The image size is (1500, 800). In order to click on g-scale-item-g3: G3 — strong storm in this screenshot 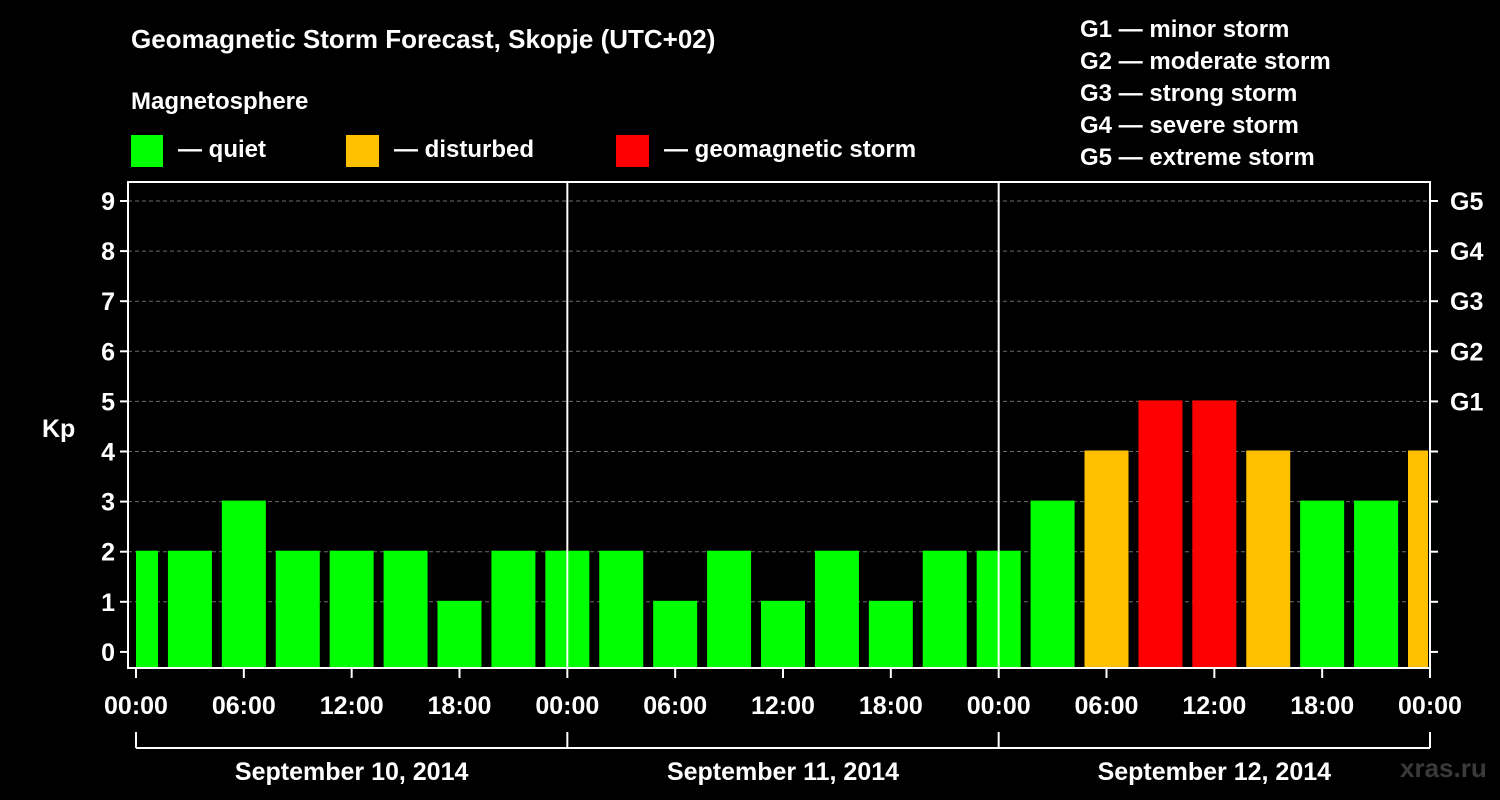, I will do `click(1188, 93)`.